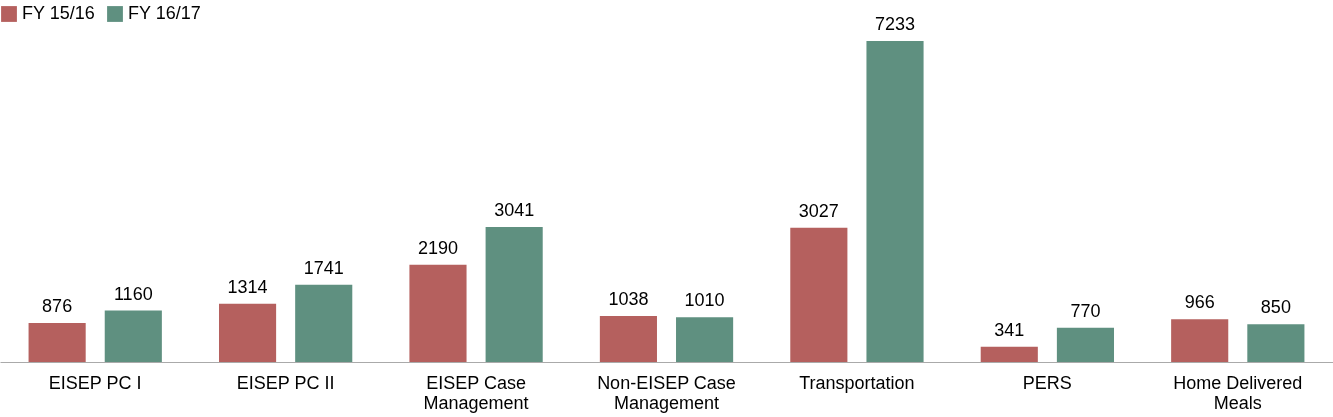 Image resolution: width=1333 pixels, height=417 pixels. Describe the element at coordinates (1085, 310) in the screenshot. I see `data-label: 770` at that location.